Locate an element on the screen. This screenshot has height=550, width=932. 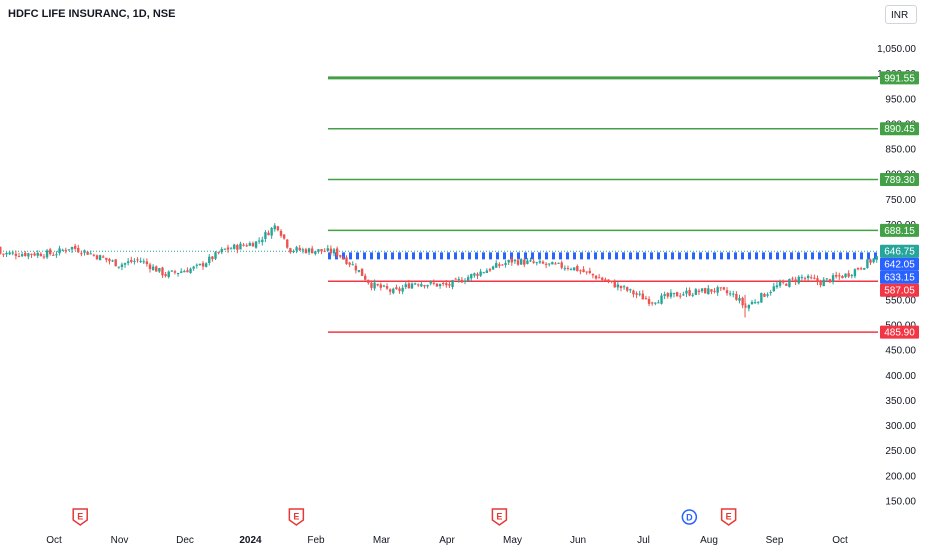
x-tick-label: Jun is located at coordinates (578, 540).